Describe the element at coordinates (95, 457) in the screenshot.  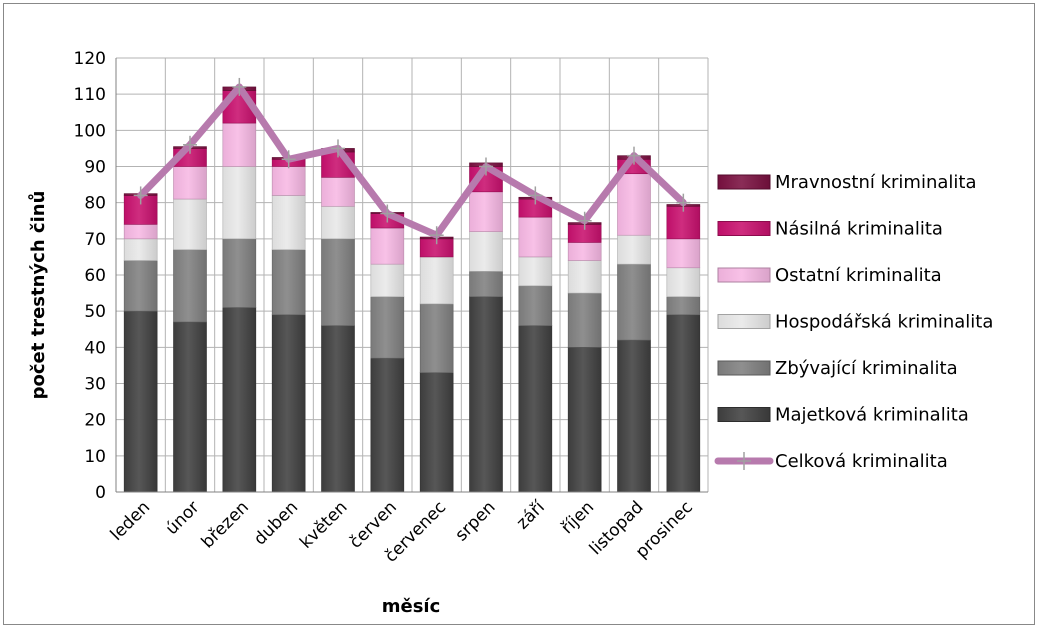
I see `y-tick-label: 10` at that location.